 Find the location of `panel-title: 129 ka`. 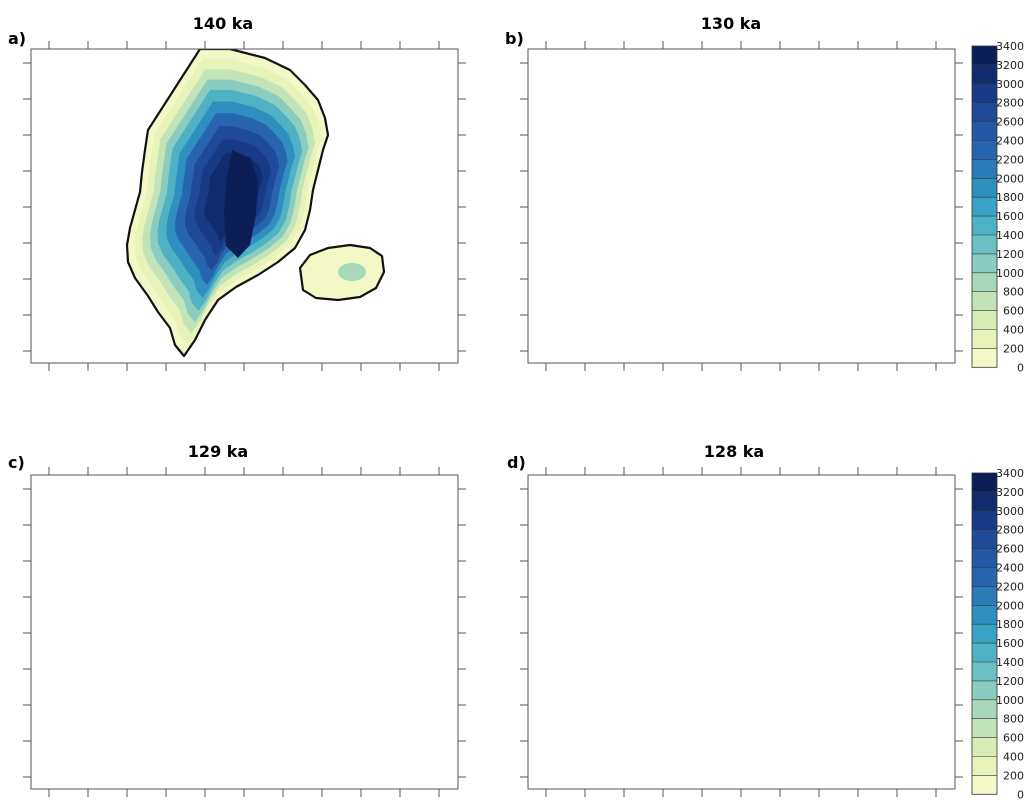

panel-title: 129 ka is located at coordinates (218, 451).